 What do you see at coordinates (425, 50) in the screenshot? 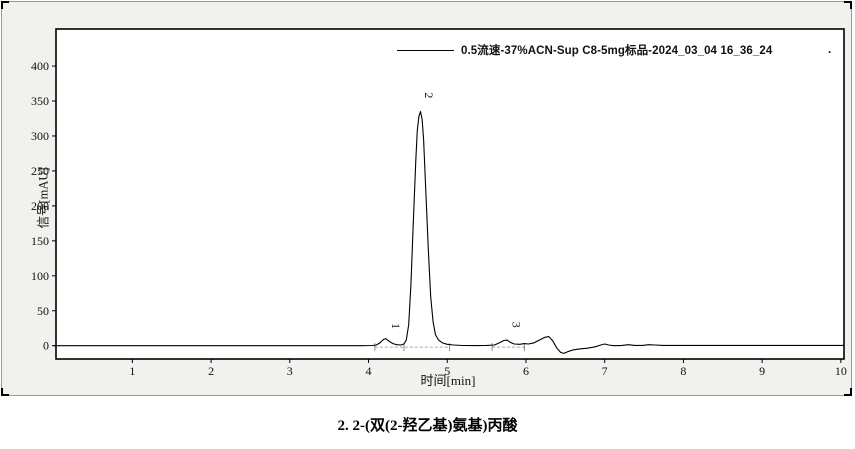
I see `legend-line-sample` at bounding box center [425, 50].